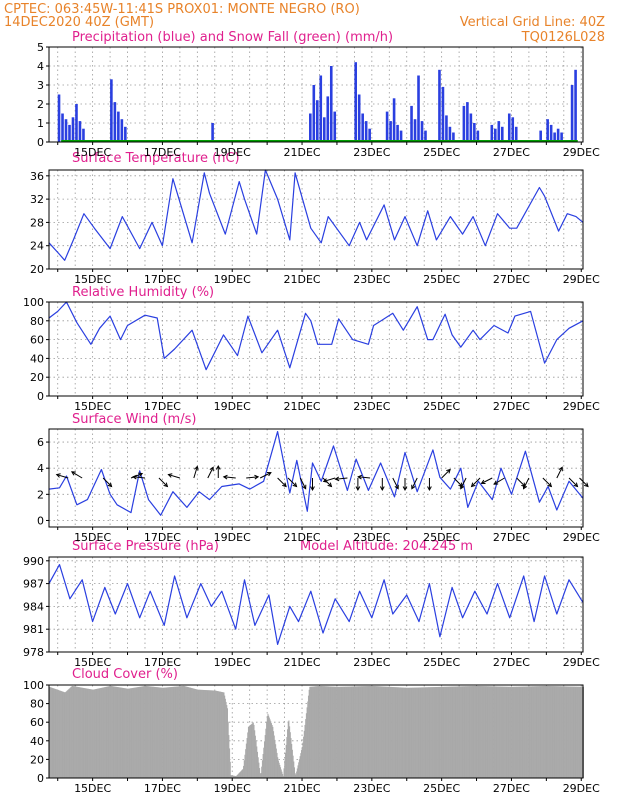  What do you see at coordinates (511, 537) in the screenshot?
I see `wind-xtick-label: 27DEC` at bounding box center [511, 537].